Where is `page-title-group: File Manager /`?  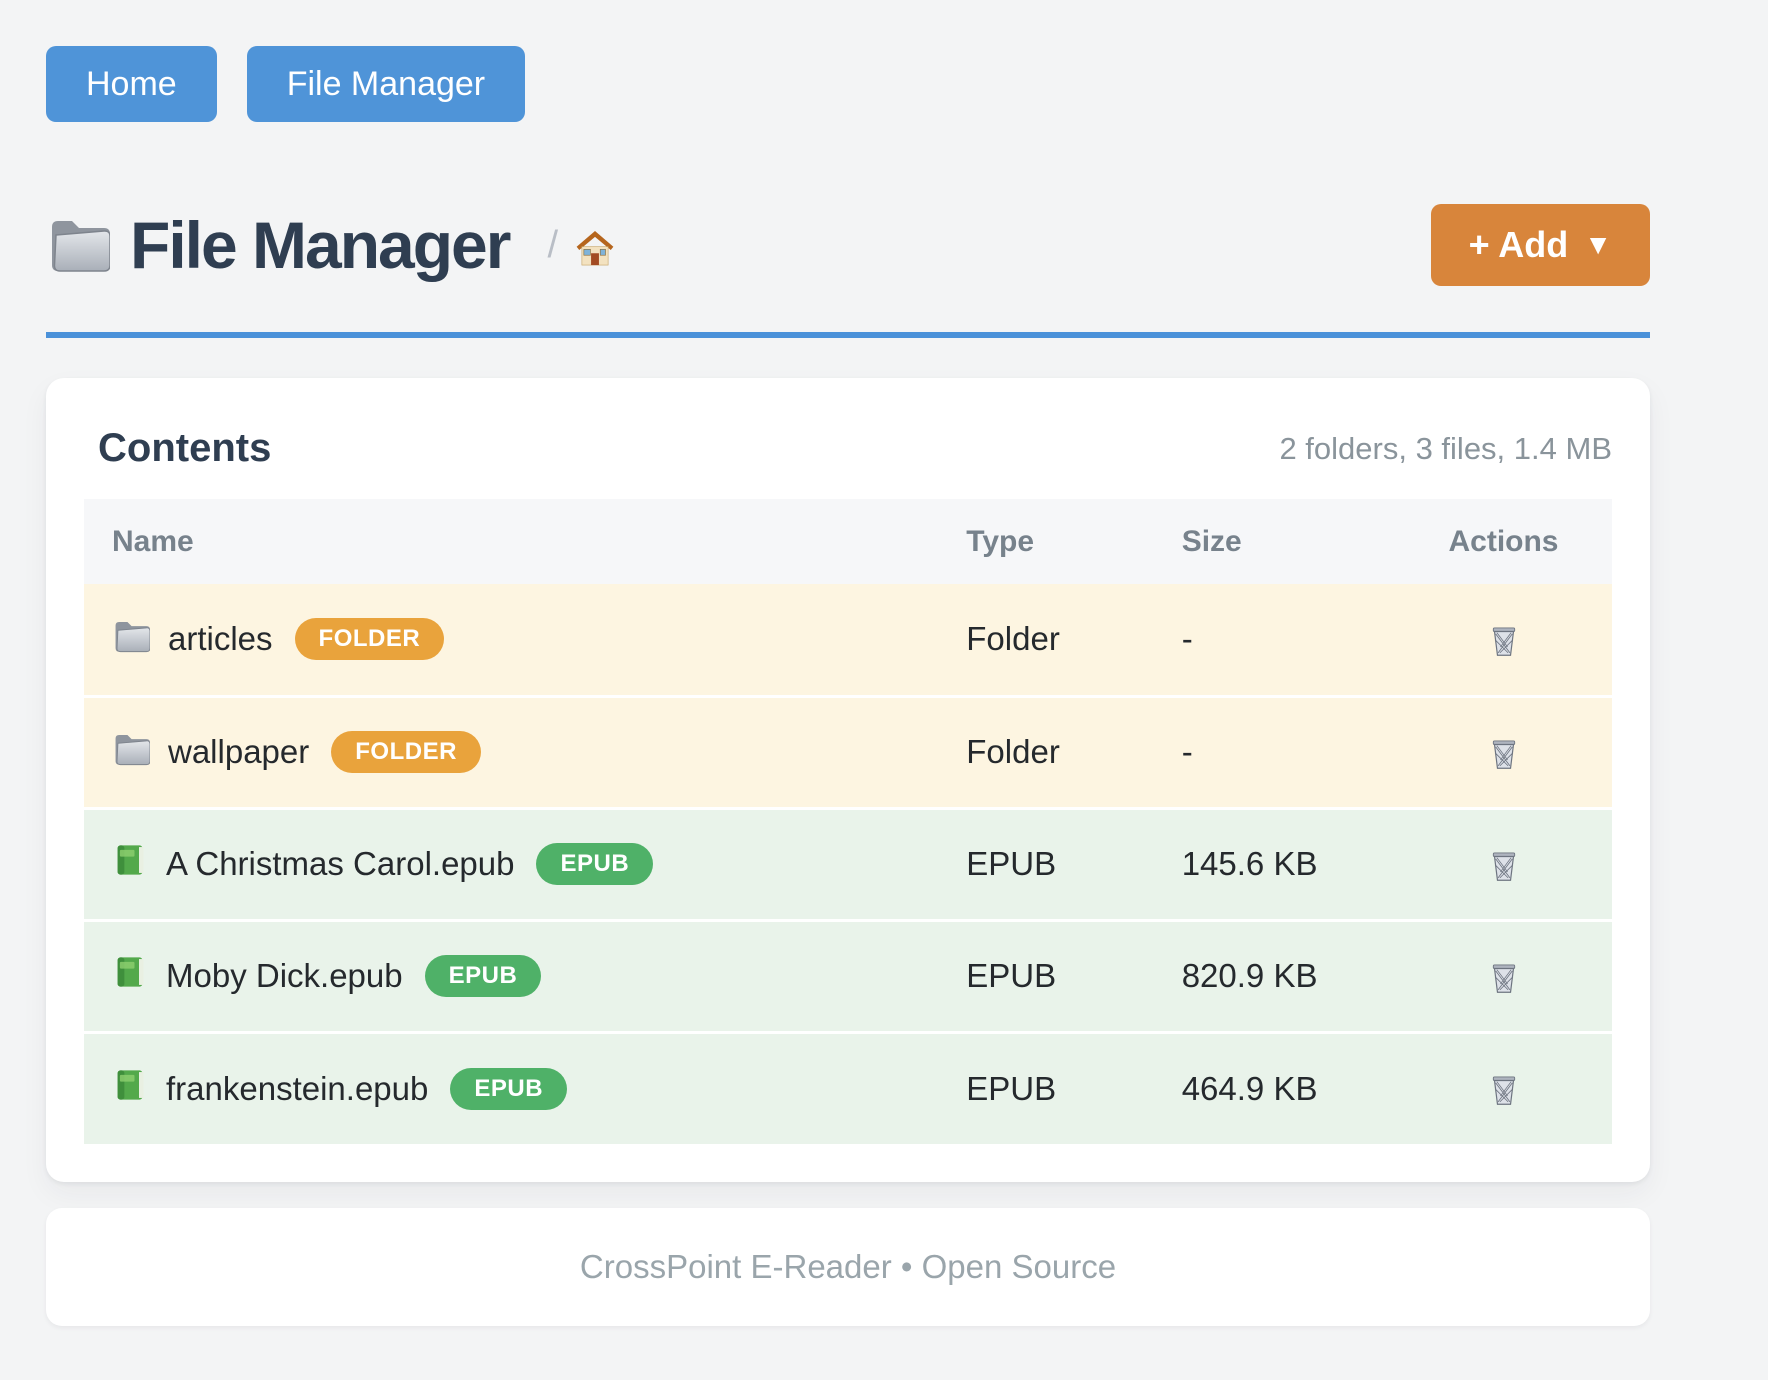
page-title-group: File Manager / is located at coordinates (331, 245).